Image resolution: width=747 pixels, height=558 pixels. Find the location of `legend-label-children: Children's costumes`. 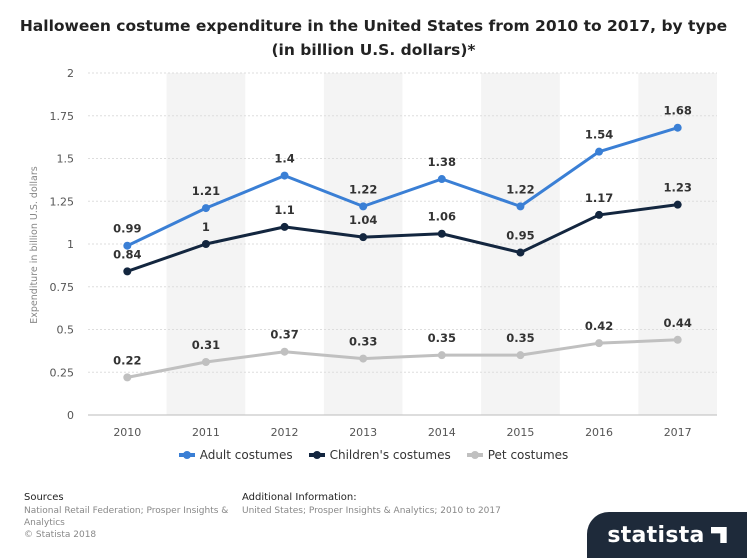

legend-label-children: Children's costumes is located at coordinates (390, 455).